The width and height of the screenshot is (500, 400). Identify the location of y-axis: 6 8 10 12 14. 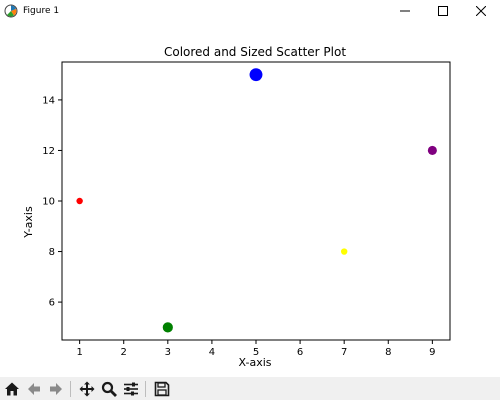
(52, 202).